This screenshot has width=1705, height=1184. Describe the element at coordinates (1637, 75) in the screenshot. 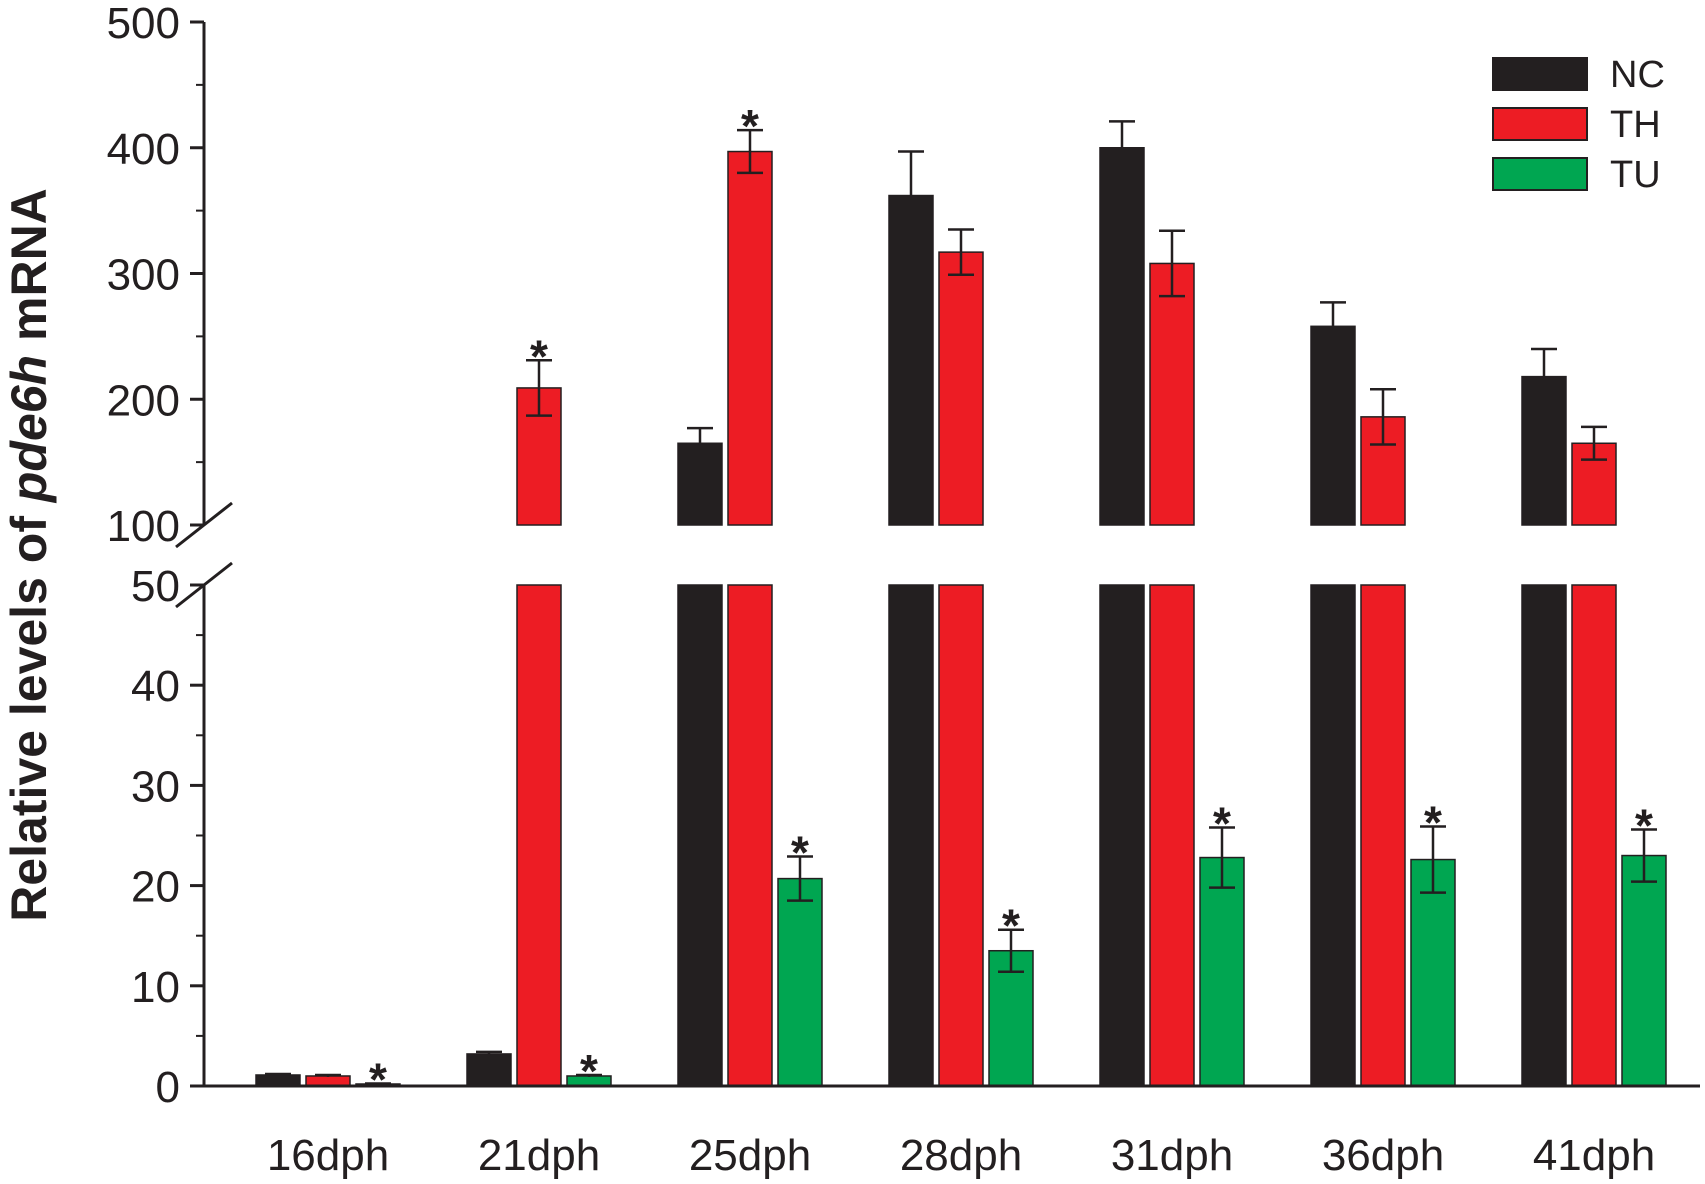

I see `legend-label-NC: NC` at that location.